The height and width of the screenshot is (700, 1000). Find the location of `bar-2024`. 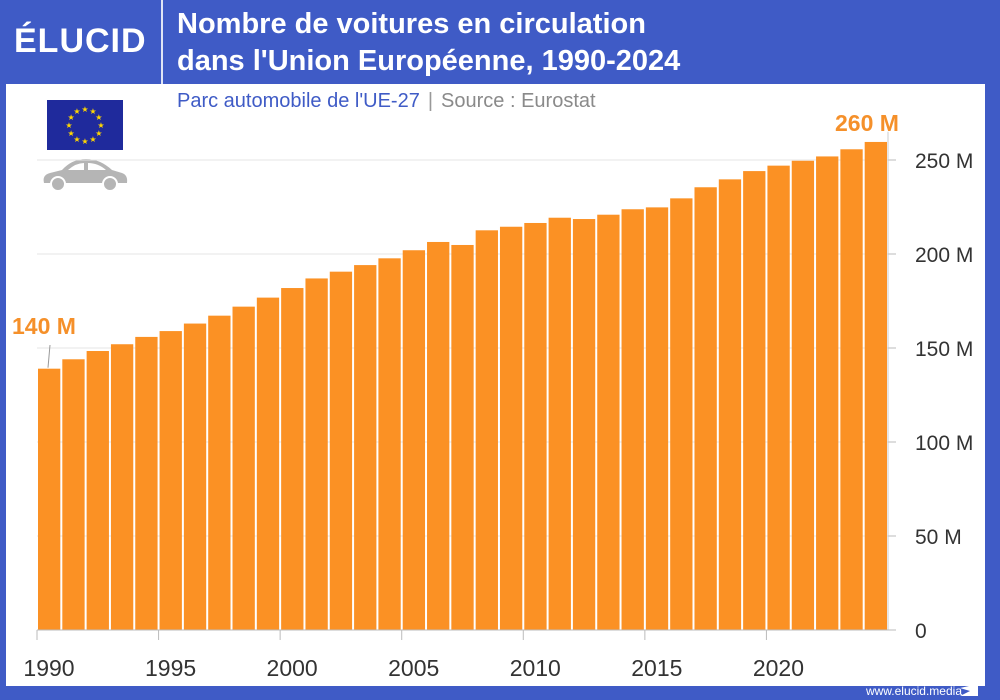

bar-2024 is located at coordinates (875, 385).